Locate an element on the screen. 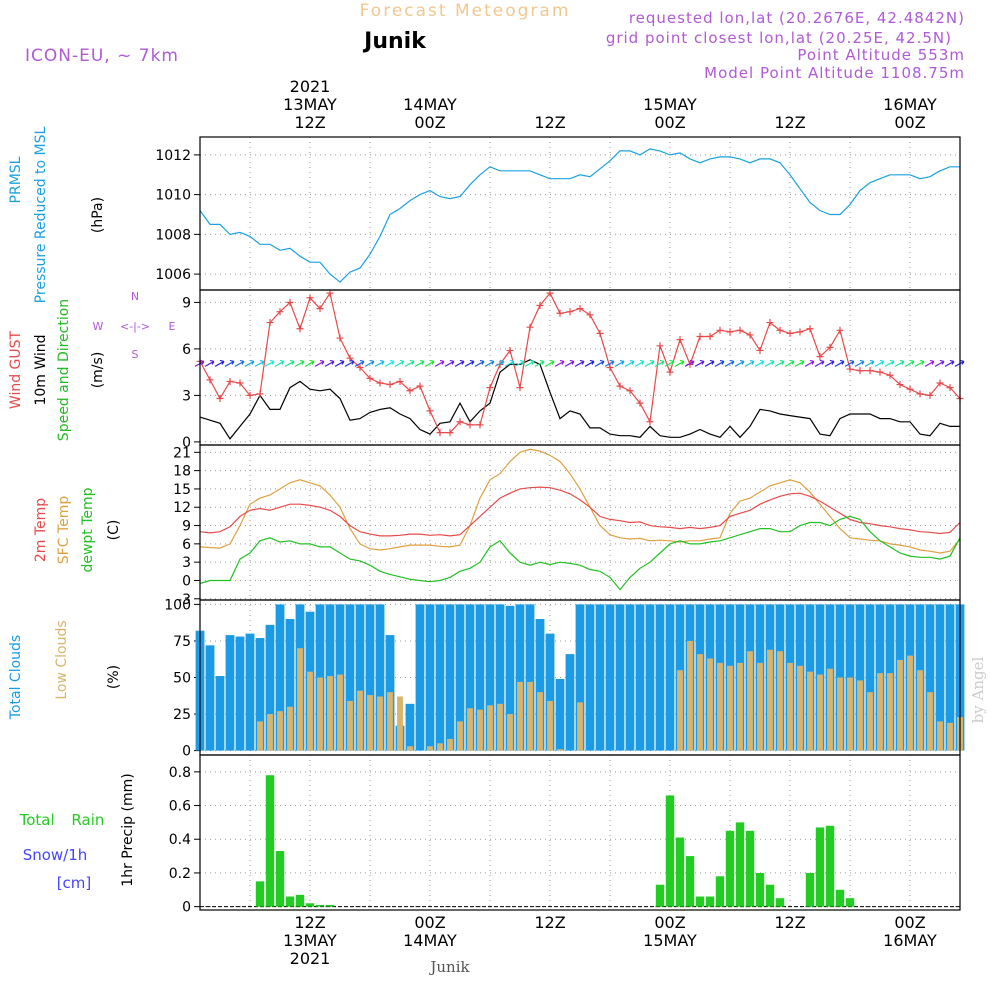  top-time-label: 16MAY is located at coordinates (910, 104).